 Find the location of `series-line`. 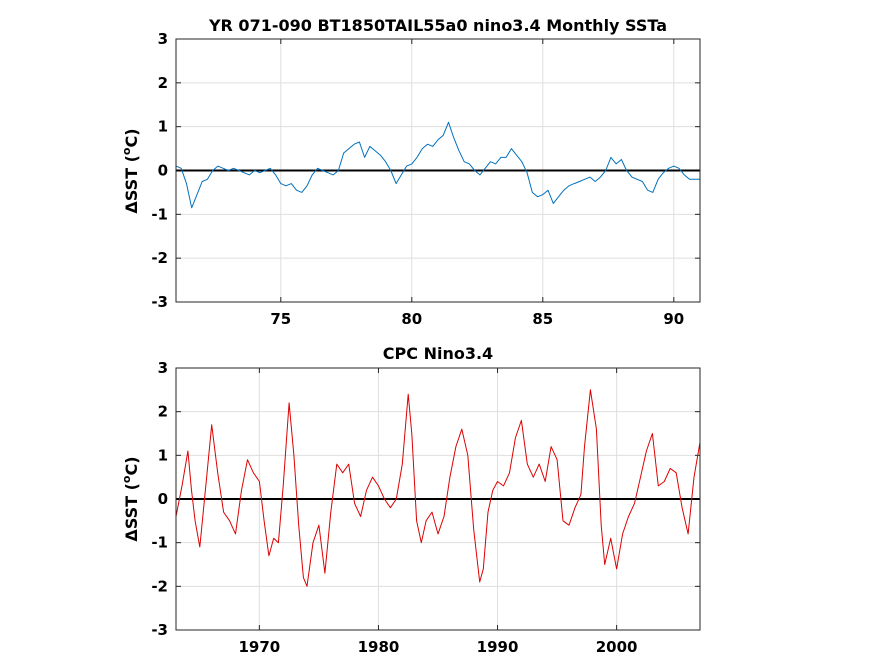

series-line is located at coordinates (437, 165).